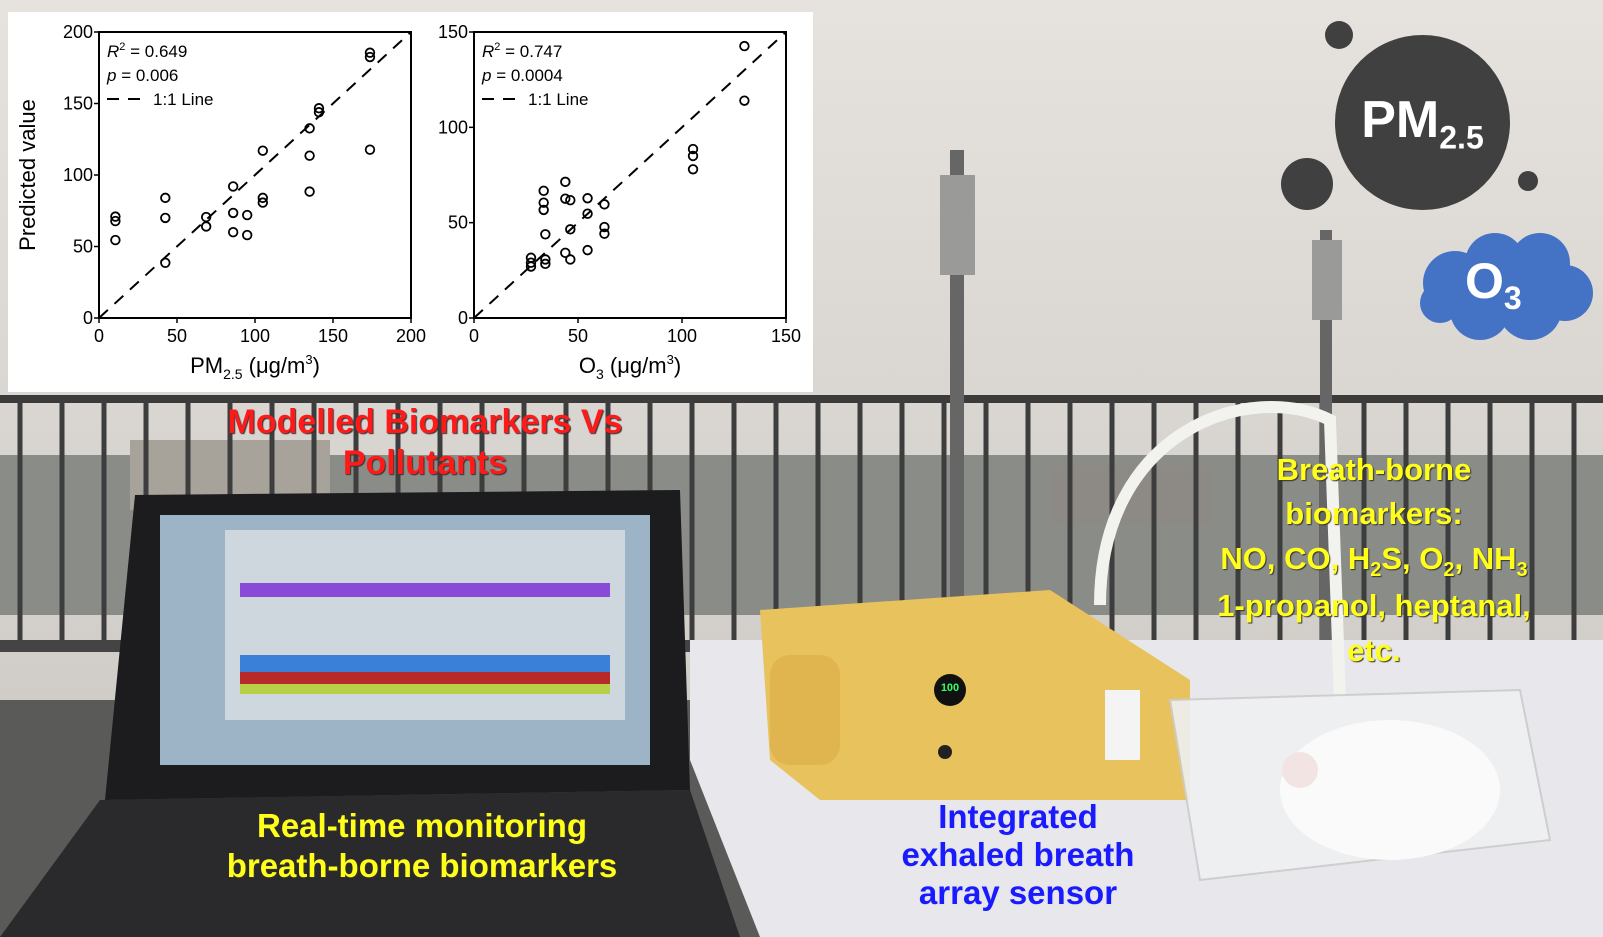 This screenshot has height=937, width=1603. Describe the element at coordinates (975, 695) in the screenshot. I see `sensor-device` at that location.